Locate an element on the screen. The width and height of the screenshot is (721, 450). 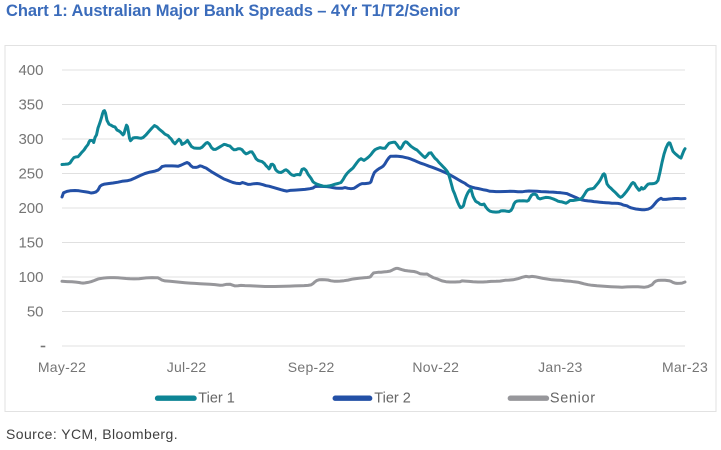
svg-text: 150 is located at coordinates (30, 243).